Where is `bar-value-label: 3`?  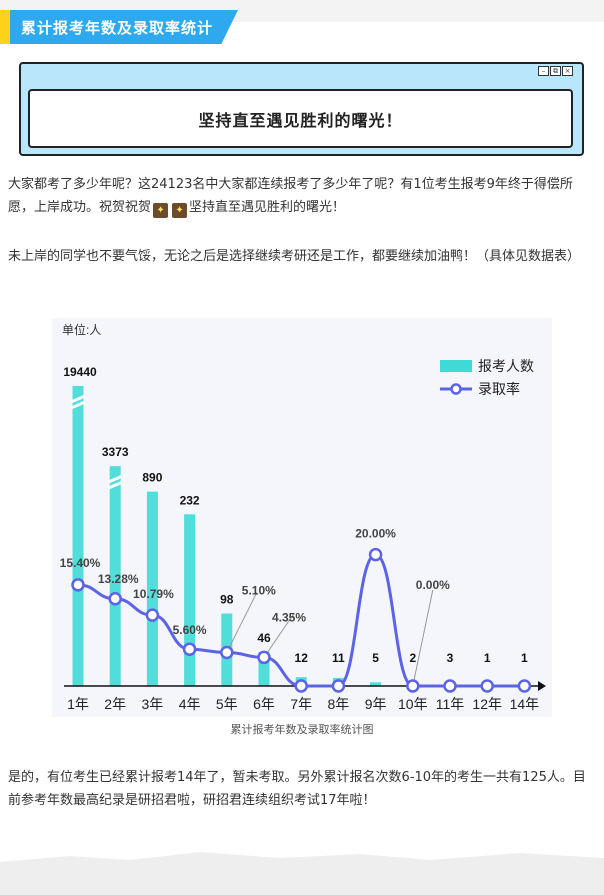 bar-value-label: 3 is located at coordinates (450, 658).